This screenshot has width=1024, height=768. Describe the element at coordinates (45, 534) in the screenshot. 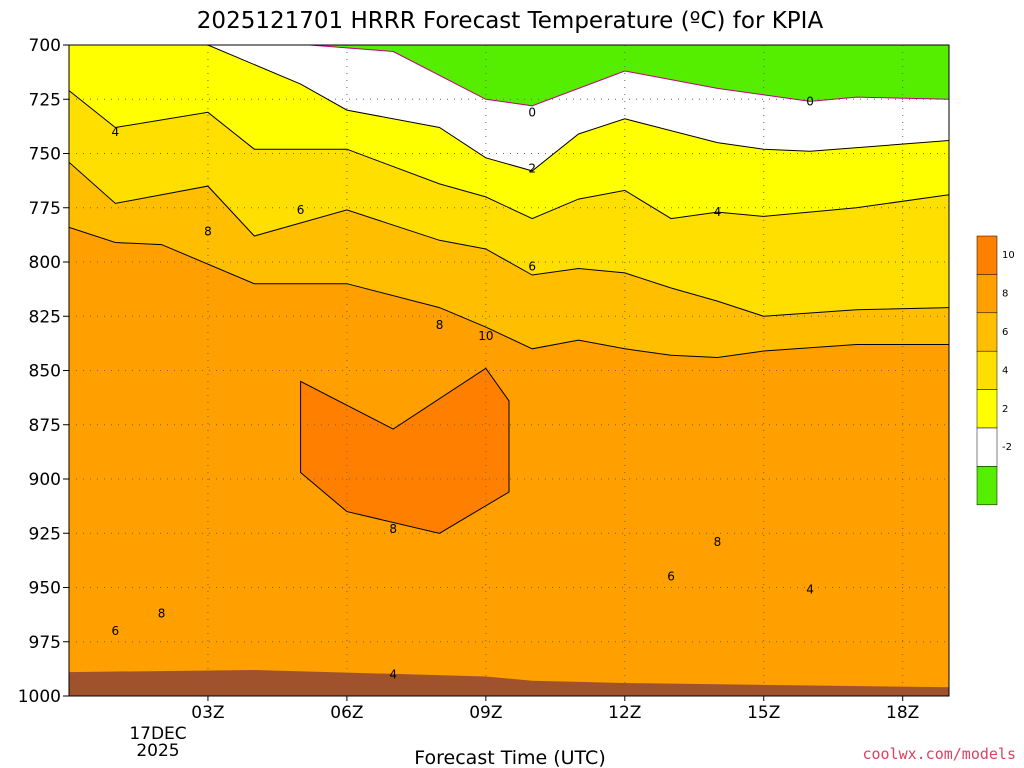

I see `y-tick-label-925: 925` at that location.